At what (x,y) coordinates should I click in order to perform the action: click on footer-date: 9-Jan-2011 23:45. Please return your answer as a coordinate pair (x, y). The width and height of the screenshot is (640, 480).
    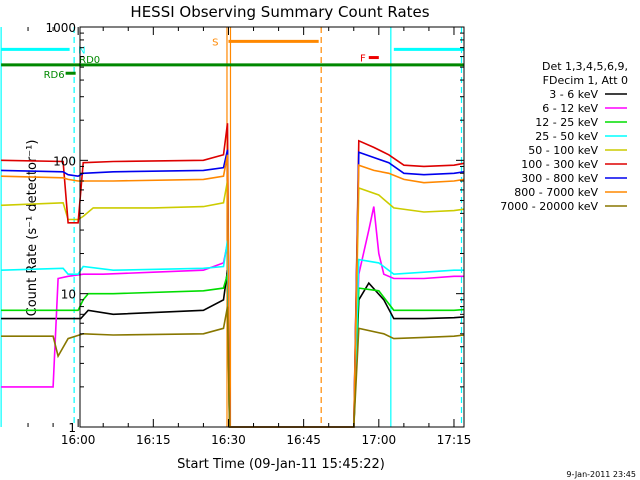
    Looking at the image, I should click on (601, 474).